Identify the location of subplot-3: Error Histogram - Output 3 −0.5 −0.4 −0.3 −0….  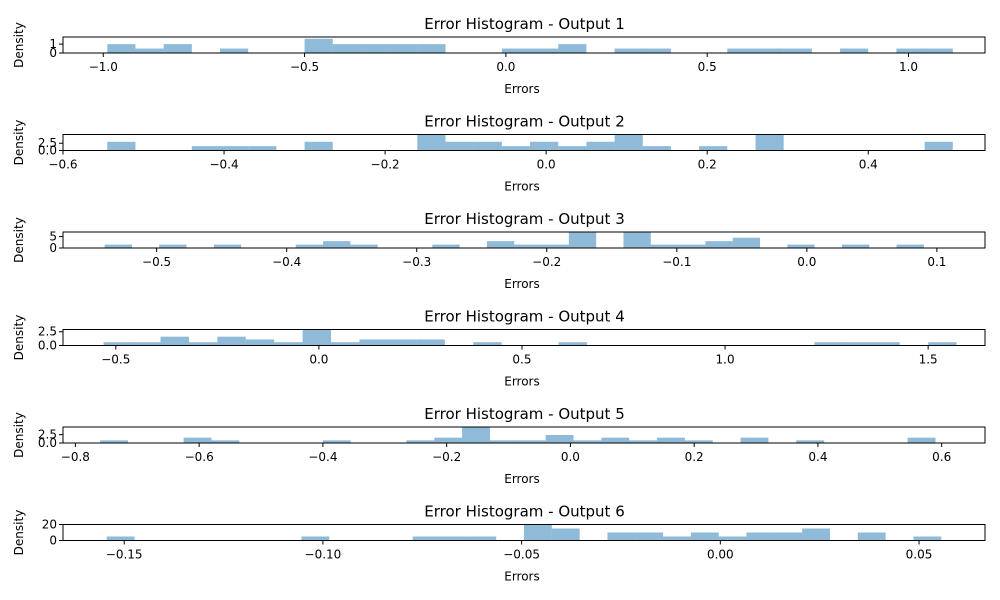
(499, 250).